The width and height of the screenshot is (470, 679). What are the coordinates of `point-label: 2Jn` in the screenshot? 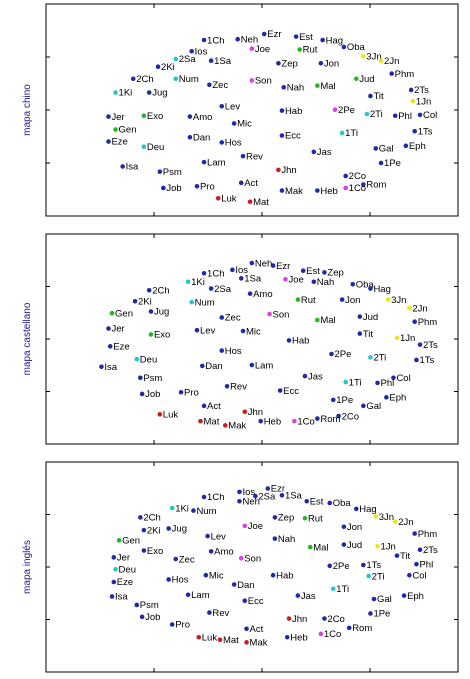 It's located at (391, 61).